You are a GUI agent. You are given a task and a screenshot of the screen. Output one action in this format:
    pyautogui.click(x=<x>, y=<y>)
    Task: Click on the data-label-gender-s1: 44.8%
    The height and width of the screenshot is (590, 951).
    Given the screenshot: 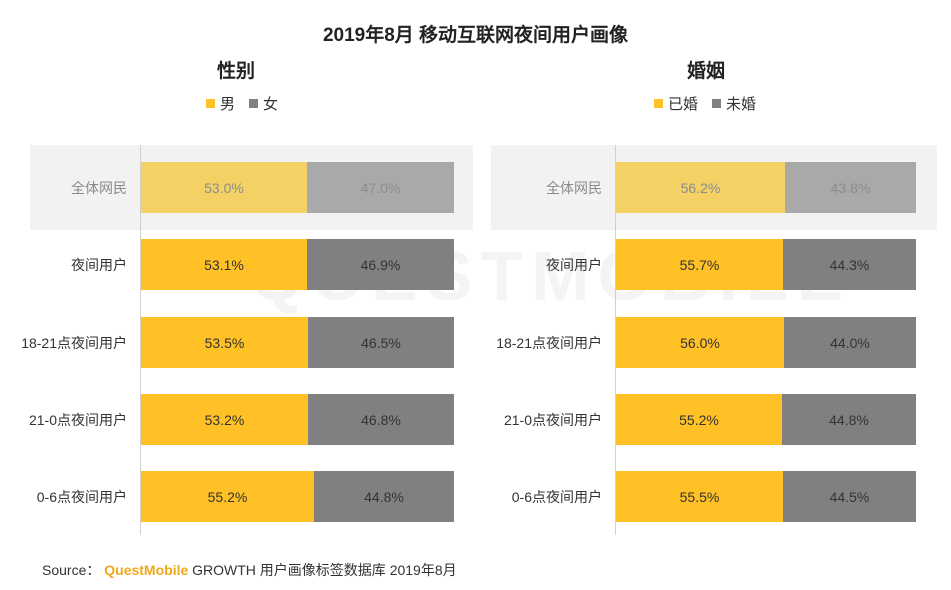 What is the action you would take?
    pyautogui.click(x=384, y=496)
    